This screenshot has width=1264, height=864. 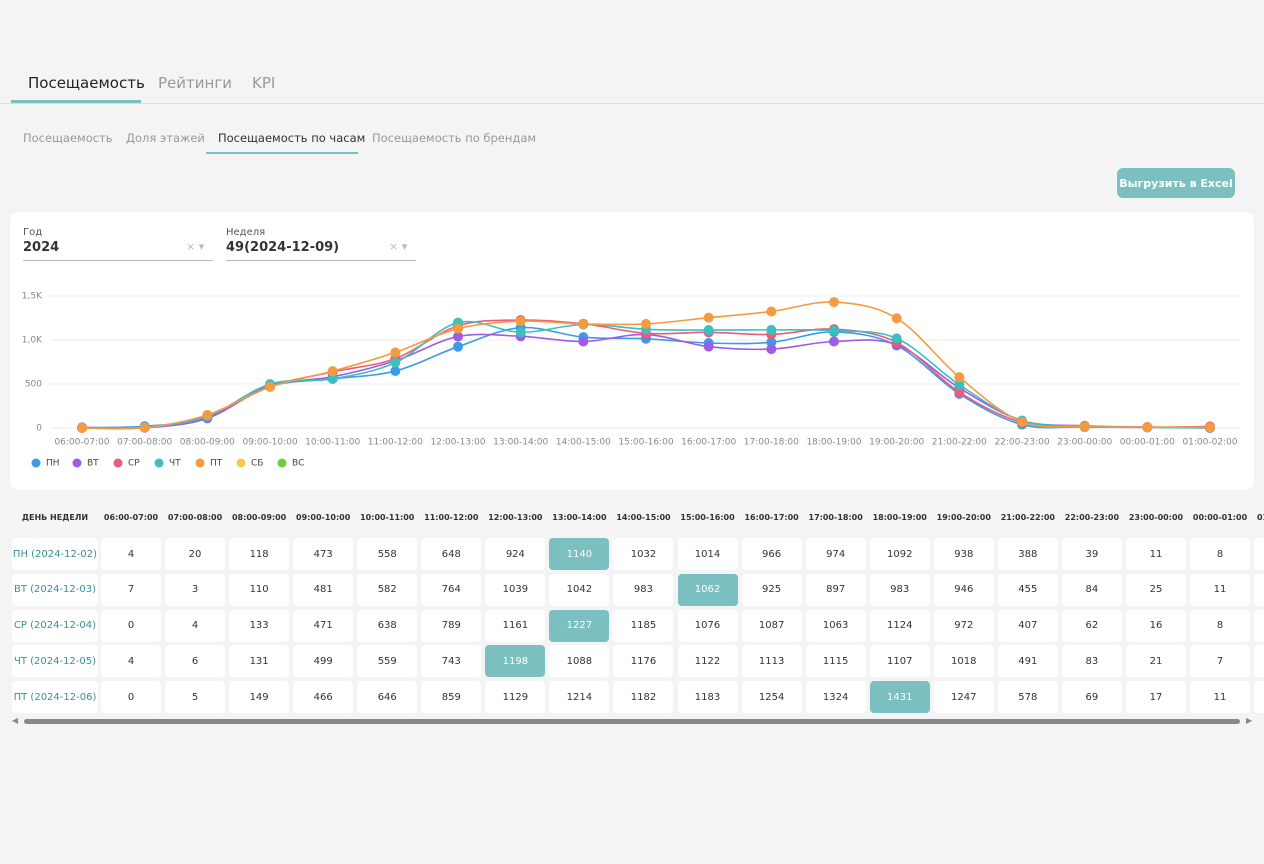 What do you see at coordinates (195, 83) in the screenshot?
I see `tab: Рейтинги` at bounding box center [195, 83].